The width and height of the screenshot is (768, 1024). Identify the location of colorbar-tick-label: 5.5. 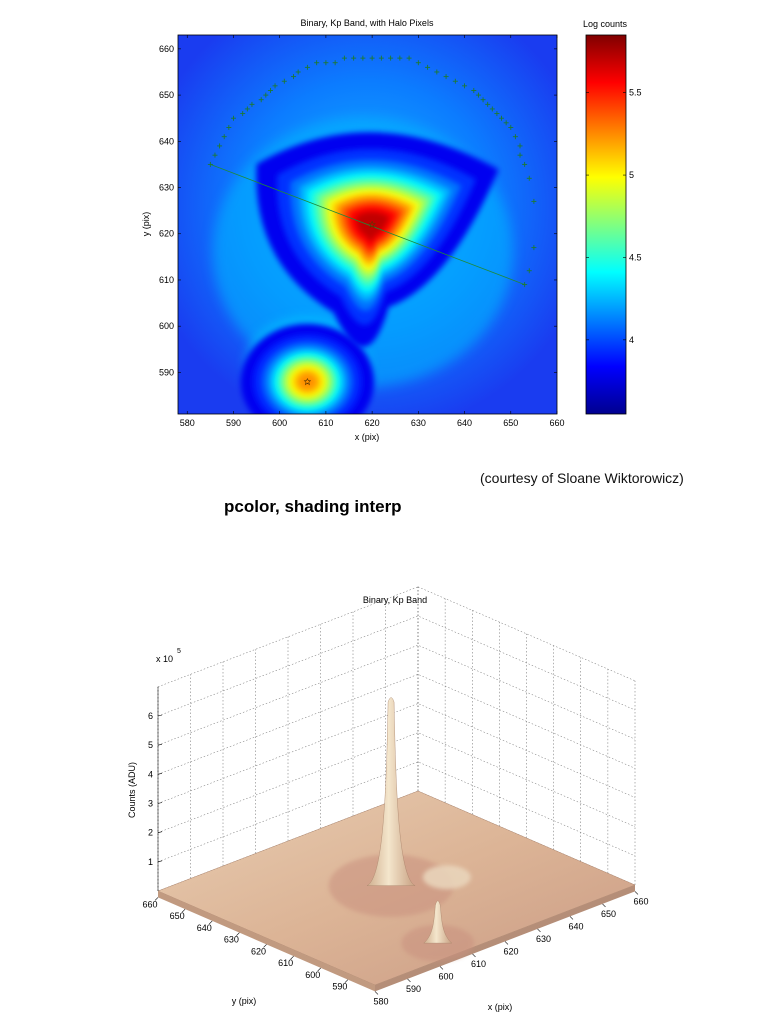
(635, 93).